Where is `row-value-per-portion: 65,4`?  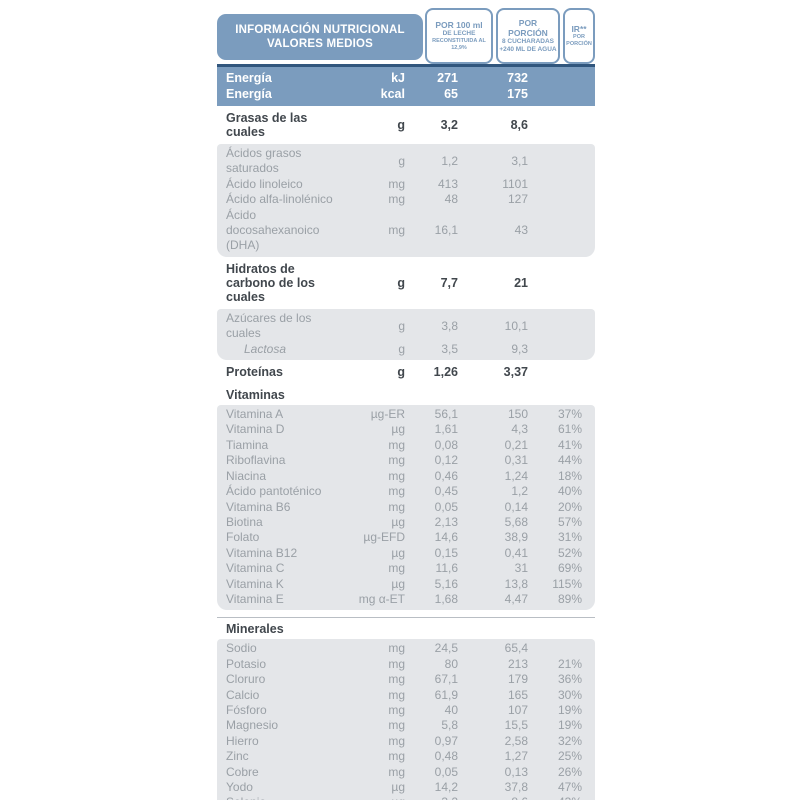 row-value-per-portion: 65,4 is located at coordinates (516, 648).